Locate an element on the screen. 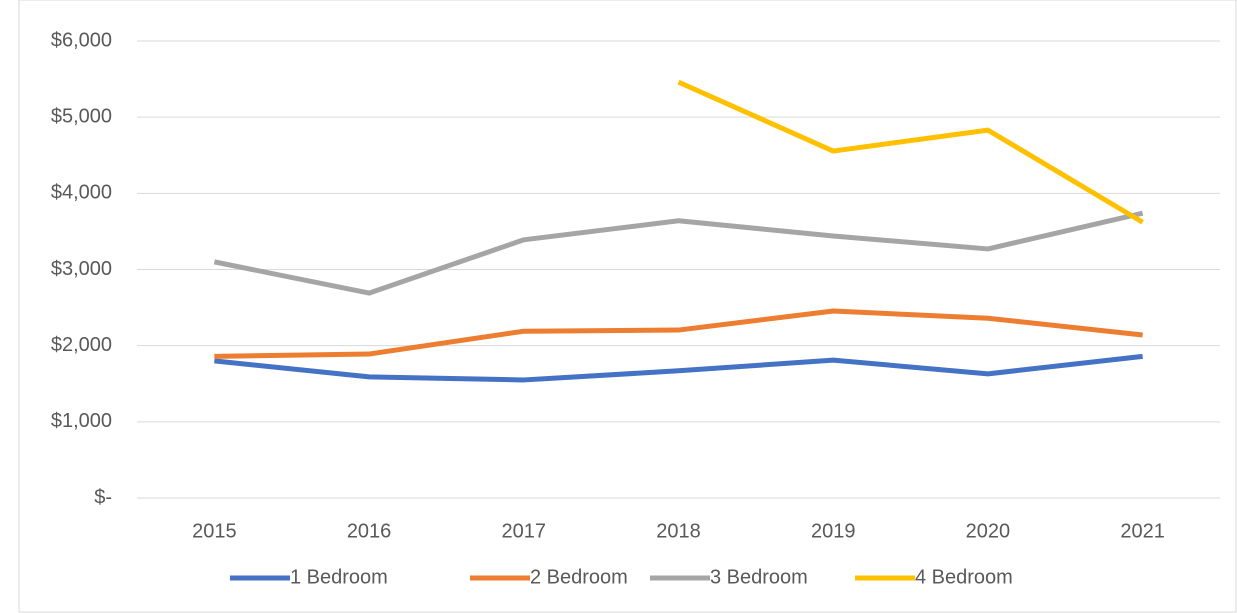  x-tick-label: 2015 is located at coordinates (214, 531).